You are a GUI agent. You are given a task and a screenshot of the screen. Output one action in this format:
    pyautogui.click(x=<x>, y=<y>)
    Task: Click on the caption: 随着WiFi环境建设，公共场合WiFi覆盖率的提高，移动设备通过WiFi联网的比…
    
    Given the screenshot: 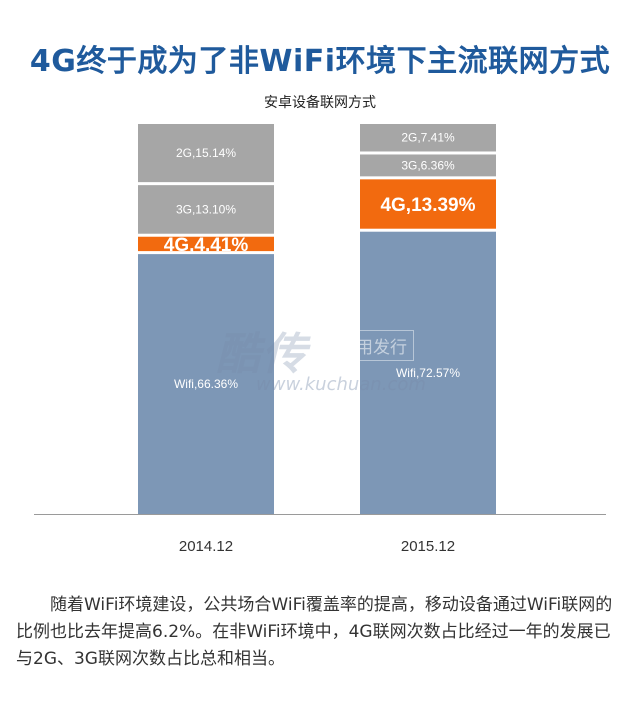 What is the action you would take?
    pyautogui.click(x=321, y=632)
    